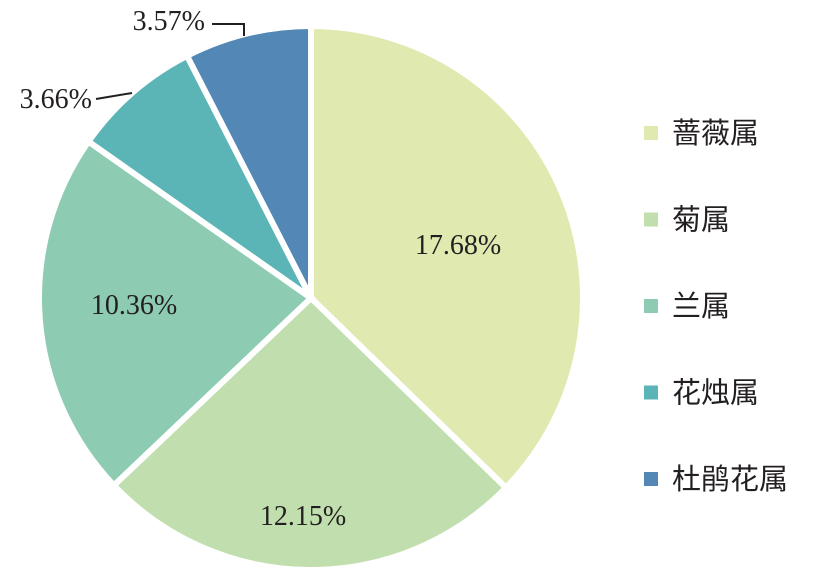 Image resolution: width=813 pixels, height=577 pixels. Describe the element at coordinates (303, 516) in the screenshot. I see `slice-percent-label: 12.15%` at that location.